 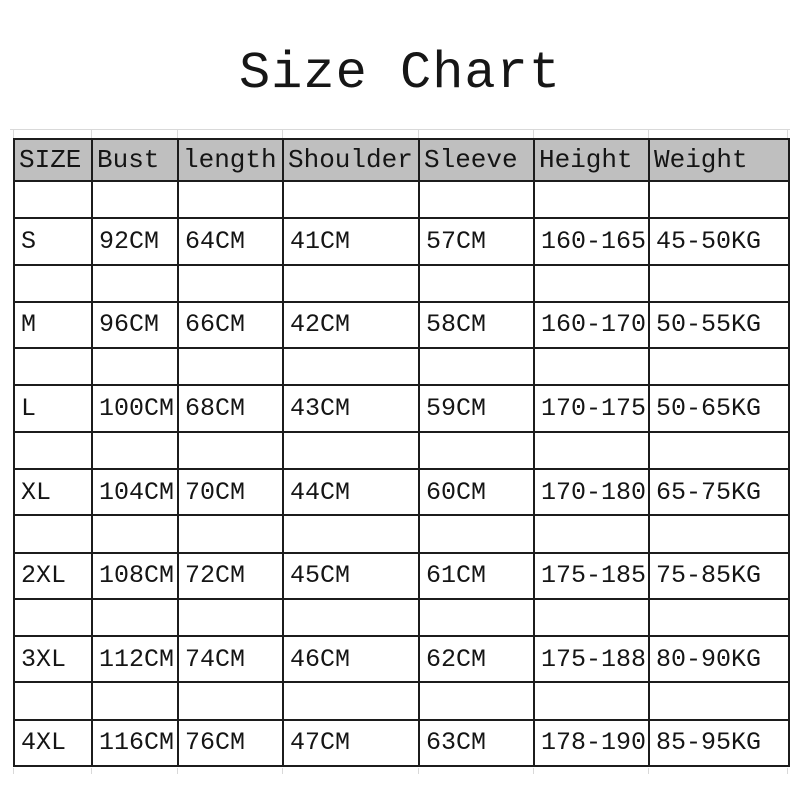 What do you see at coordinates (135, 492) in the screenshot?
I see `cell-bust: 104CM` at bounding box center [135, 492].